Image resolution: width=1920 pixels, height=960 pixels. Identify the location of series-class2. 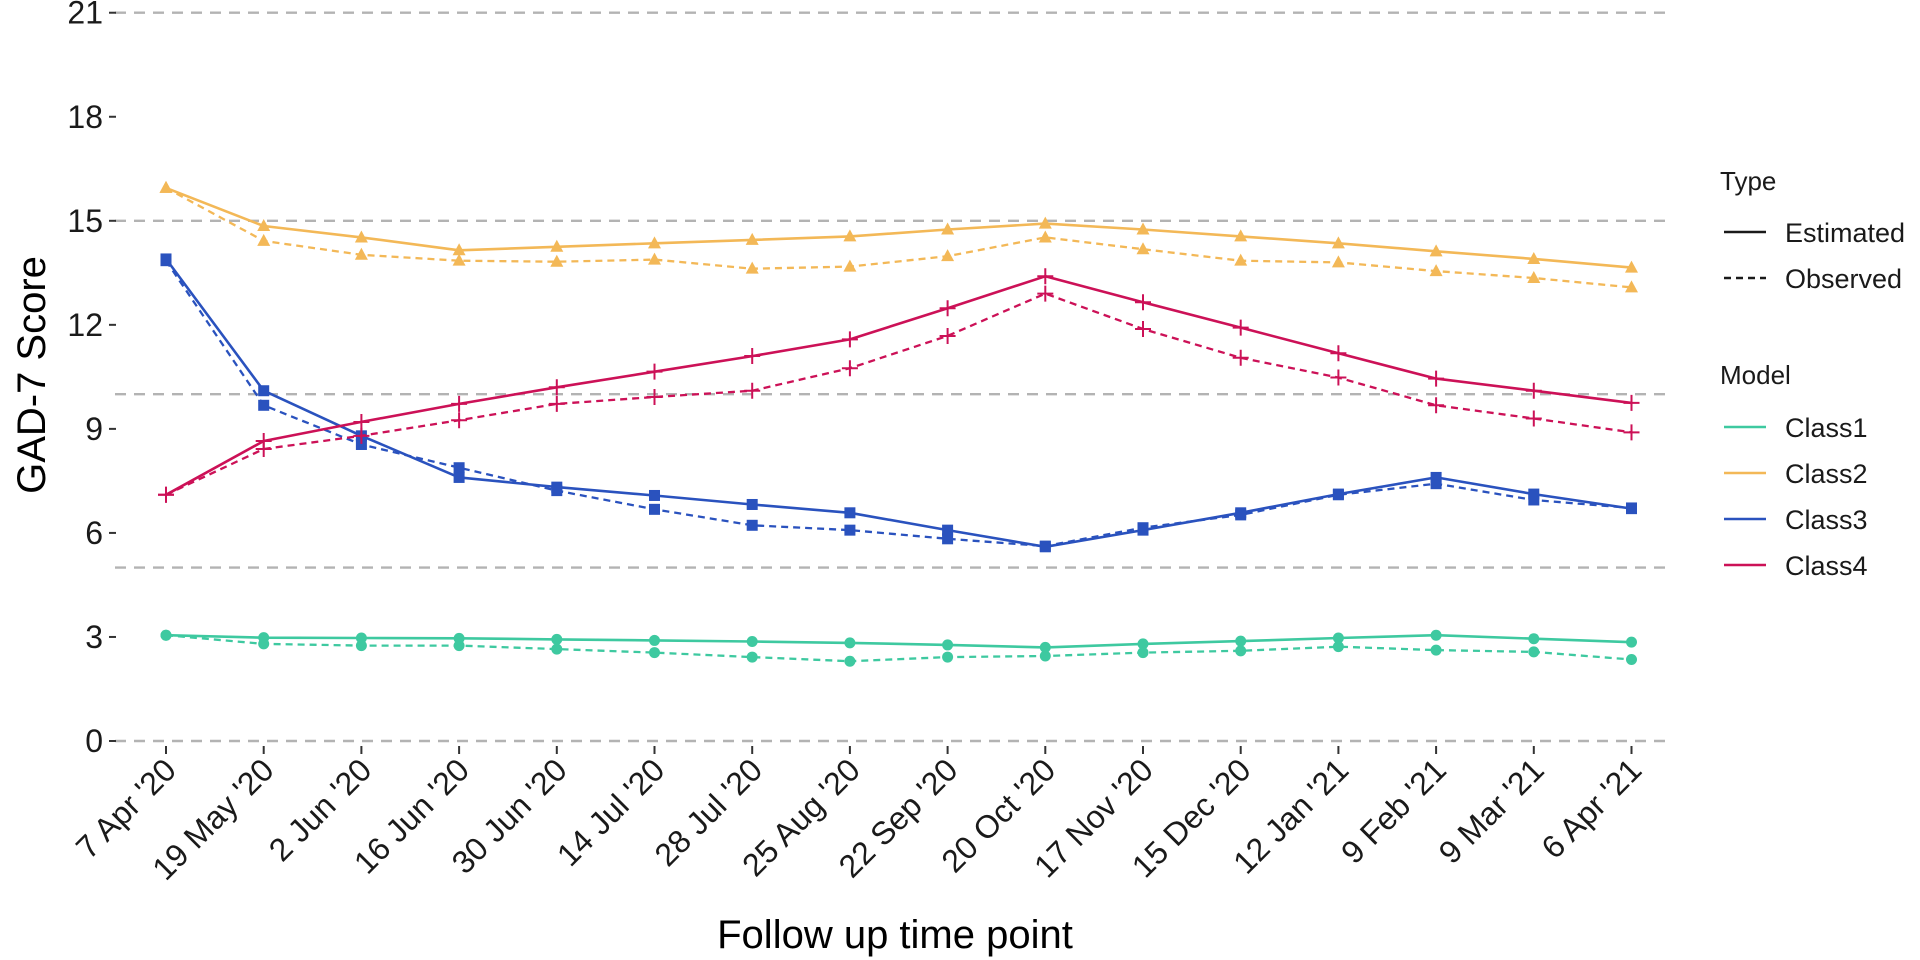
(898, 236).